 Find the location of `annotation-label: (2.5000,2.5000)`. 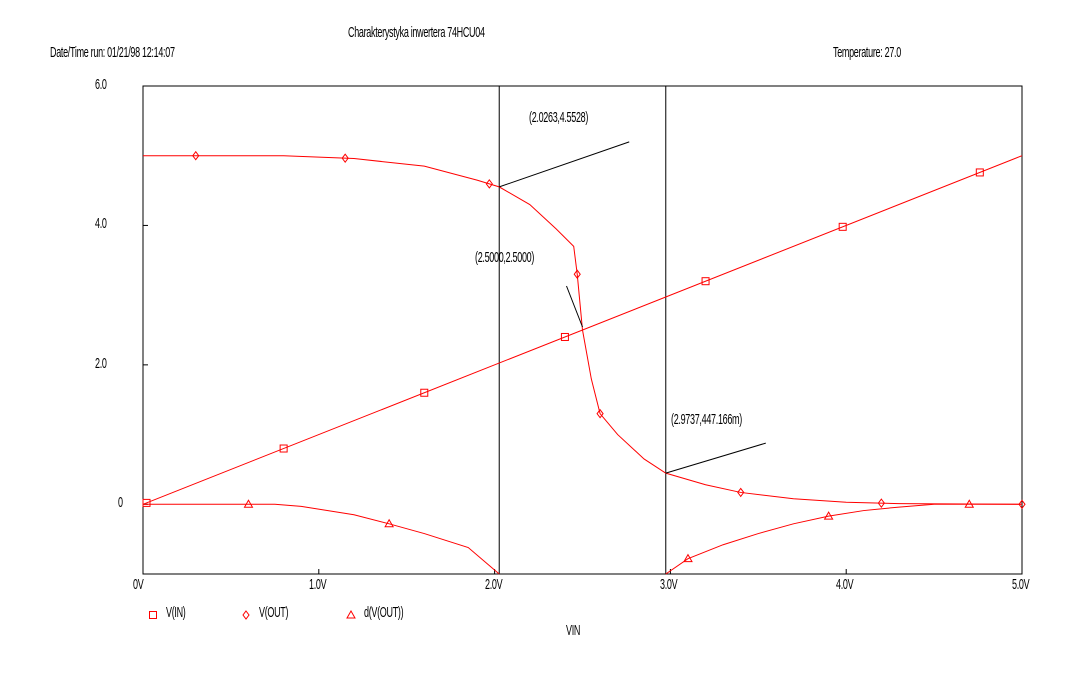

annotation-label: (2.5000,2.5000) is located at coordinates (504, 257).